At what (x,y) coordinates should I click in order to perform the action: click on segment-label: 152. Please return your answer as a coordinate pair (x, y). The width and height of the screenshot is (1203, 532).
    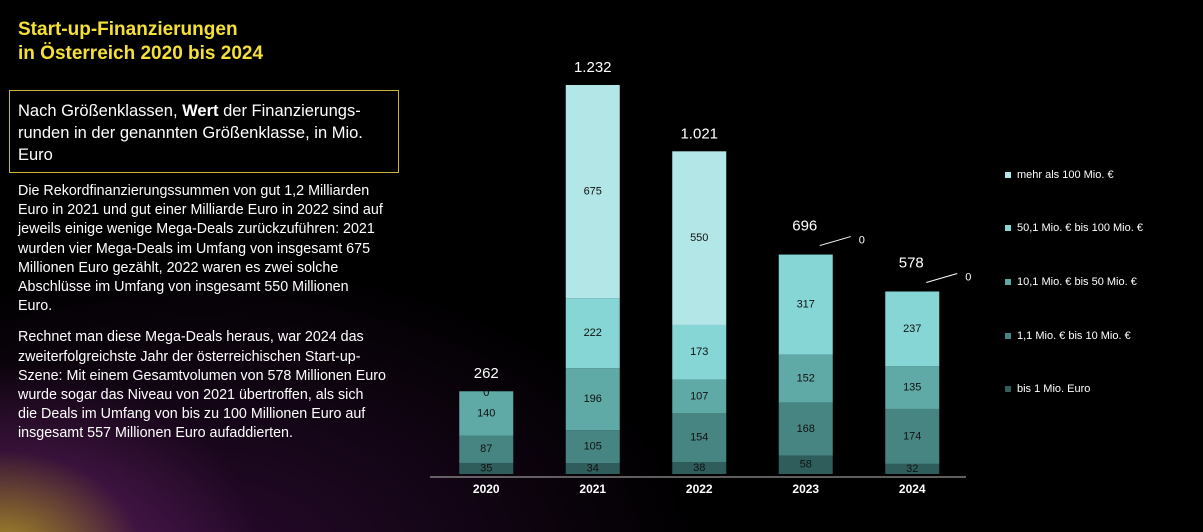
    Looking at the image, I should click on (806, 379).